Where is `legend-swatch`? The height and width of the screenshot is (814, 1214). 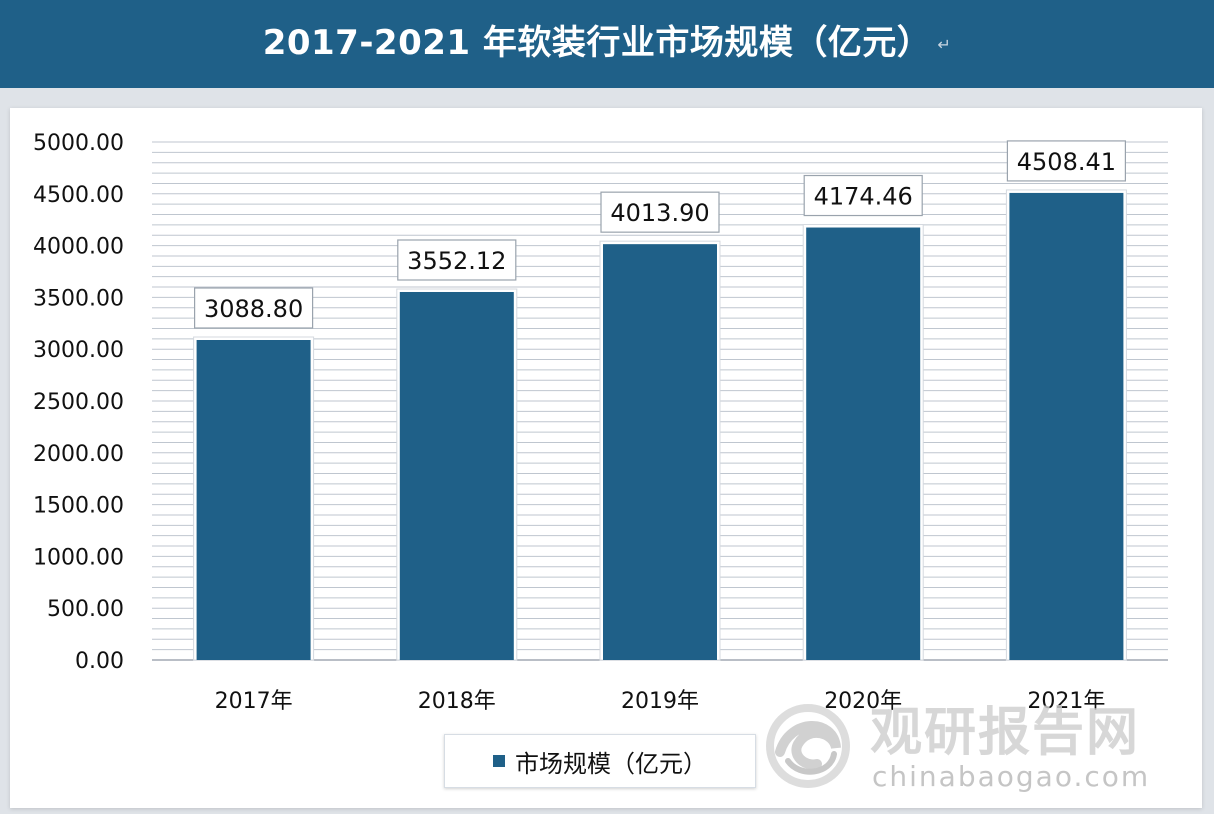 legend-swatch is located at coordinates (499, 761).